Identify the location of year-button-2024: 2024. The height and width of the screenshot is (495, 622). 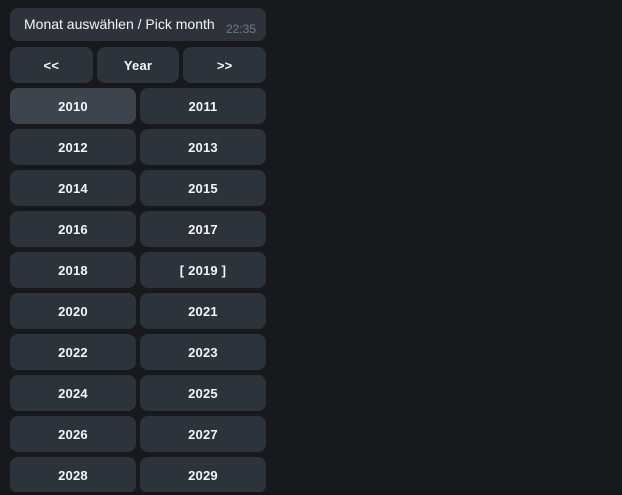
(73, 393).